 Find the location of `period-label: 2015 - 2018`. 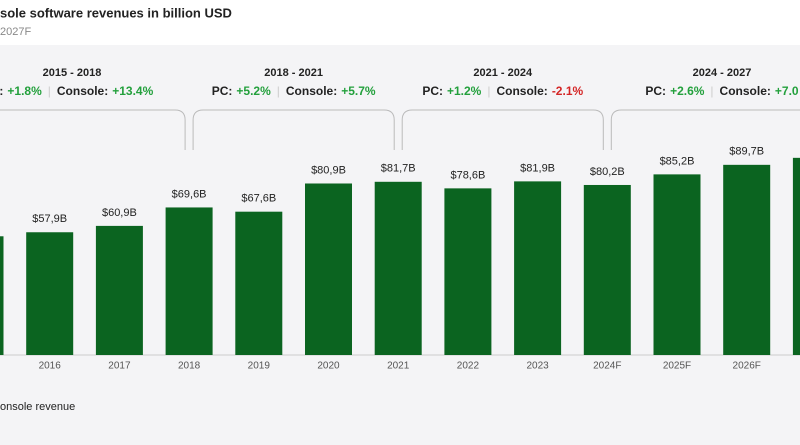

period-label: 2015 - 2018 is located at coordinates (72, 73).